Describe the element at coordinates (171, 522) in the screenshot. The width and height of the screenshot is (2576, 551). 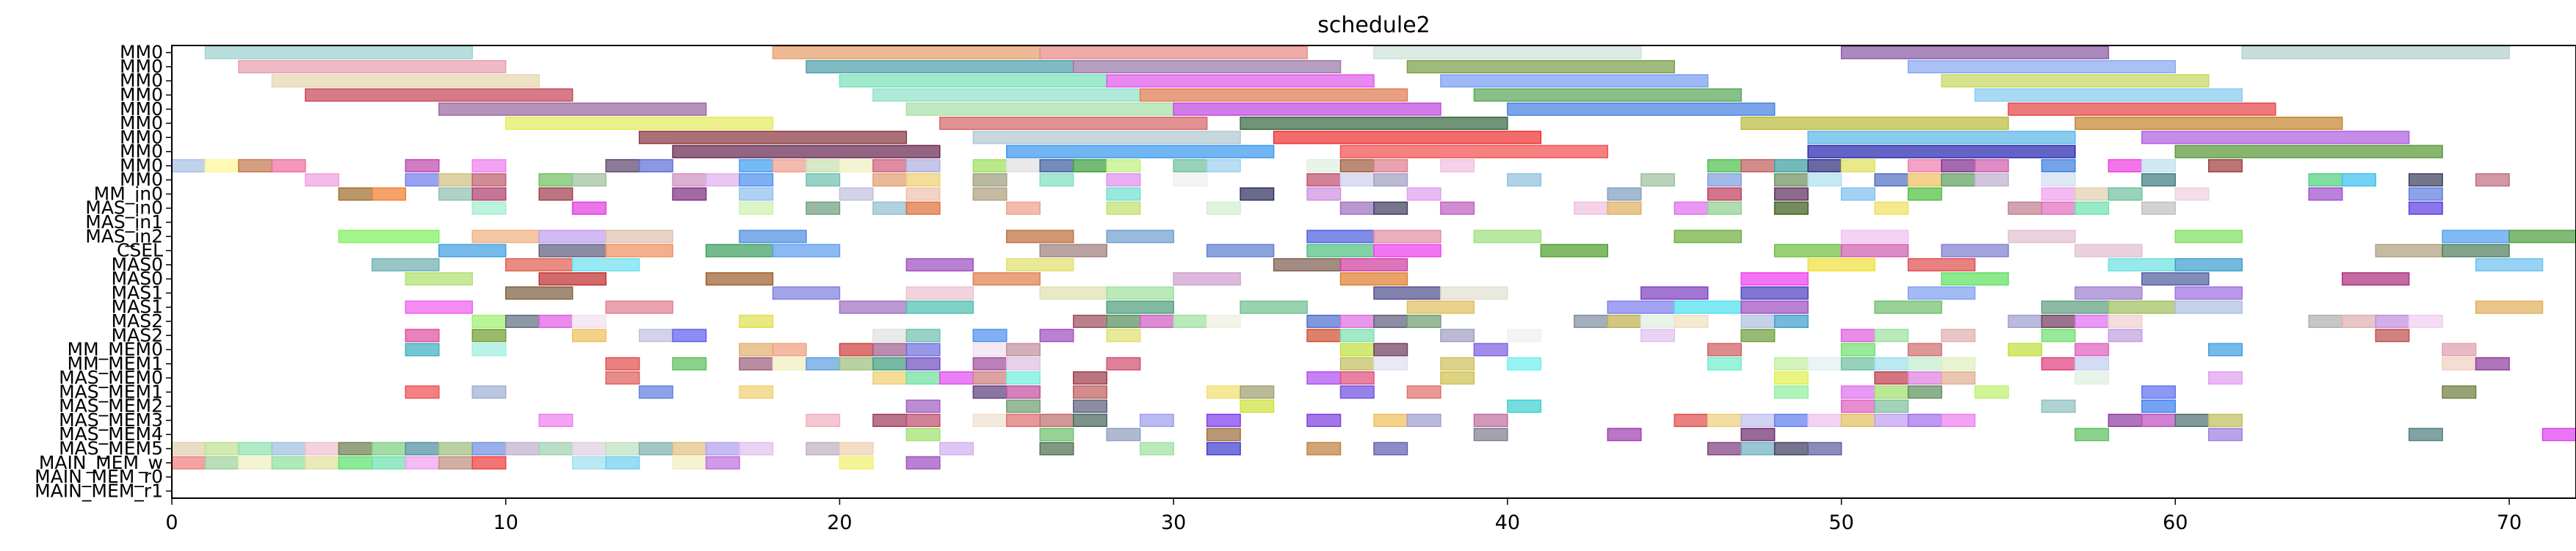
I see `x-tick-label: 0` at that location.